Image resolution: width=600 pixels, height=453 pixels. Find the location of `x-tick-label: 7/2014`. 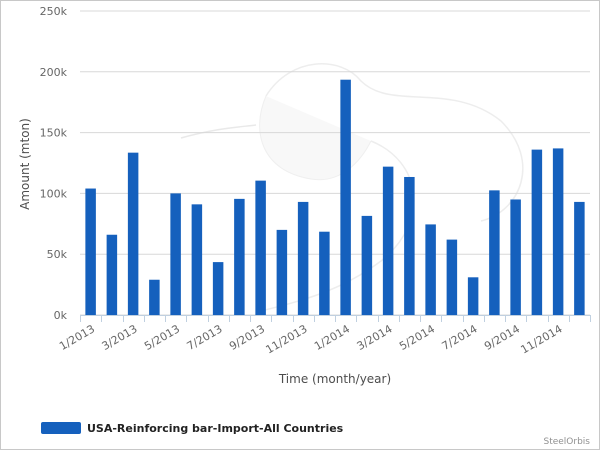

x-tick-label: 7/2014 is located at coordinates (460, 337).